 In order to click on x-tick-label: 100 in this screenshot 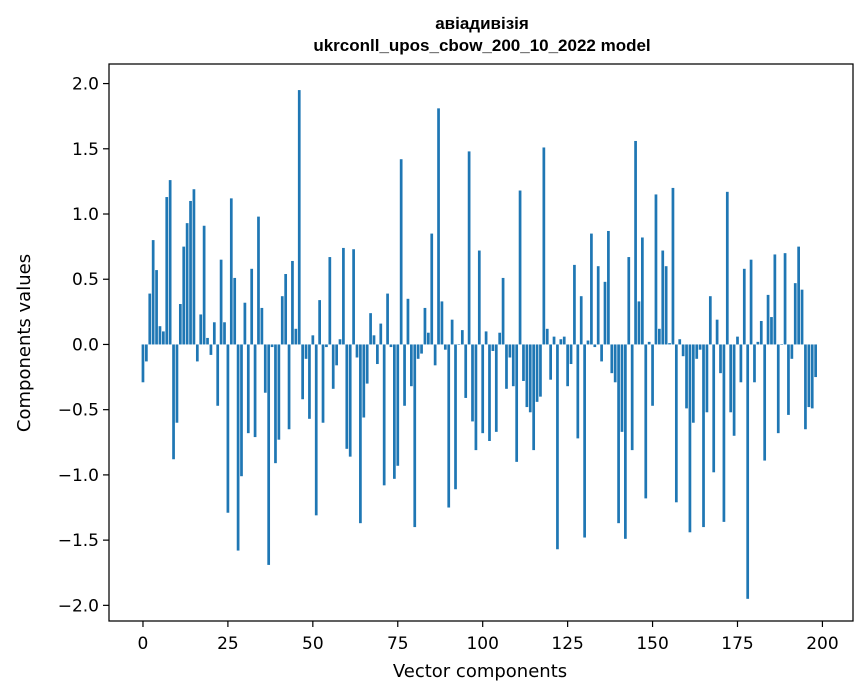, I will do `click(482, 644)`.